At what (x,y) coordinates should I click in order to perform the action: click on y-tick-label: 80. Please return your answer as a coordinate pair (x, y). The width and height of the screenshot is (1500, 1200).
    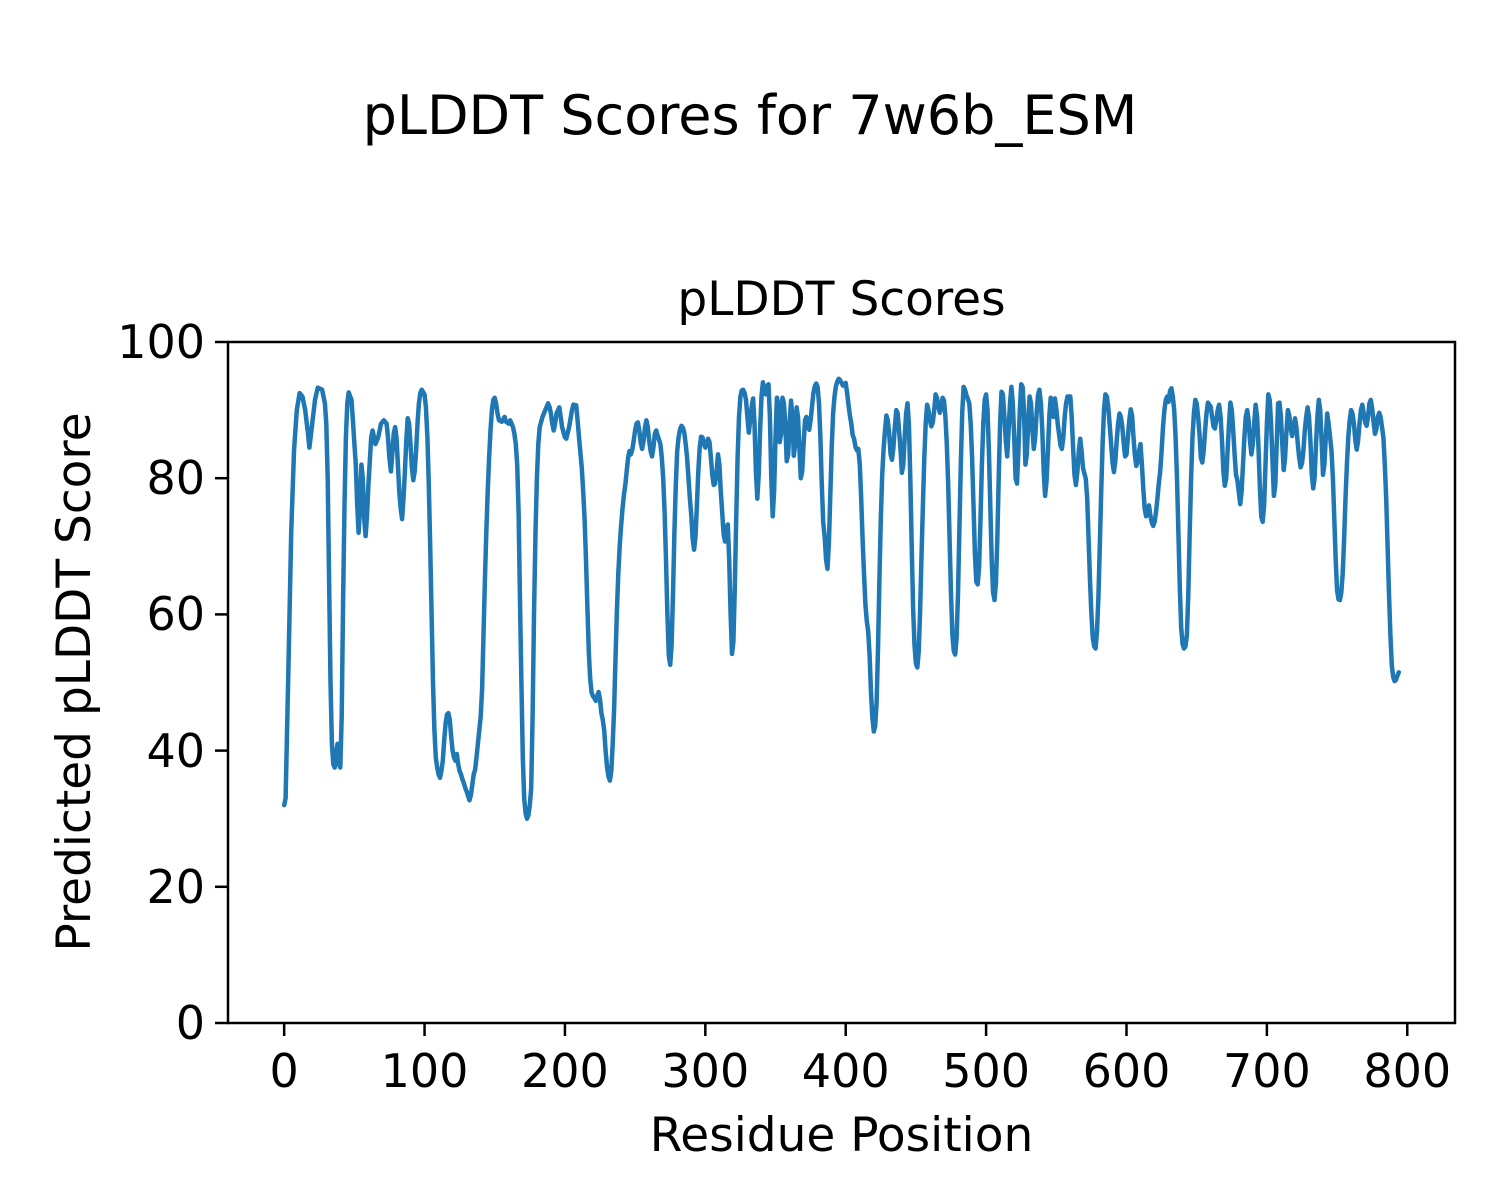
    Looking at the image, I should click on (175, 478).